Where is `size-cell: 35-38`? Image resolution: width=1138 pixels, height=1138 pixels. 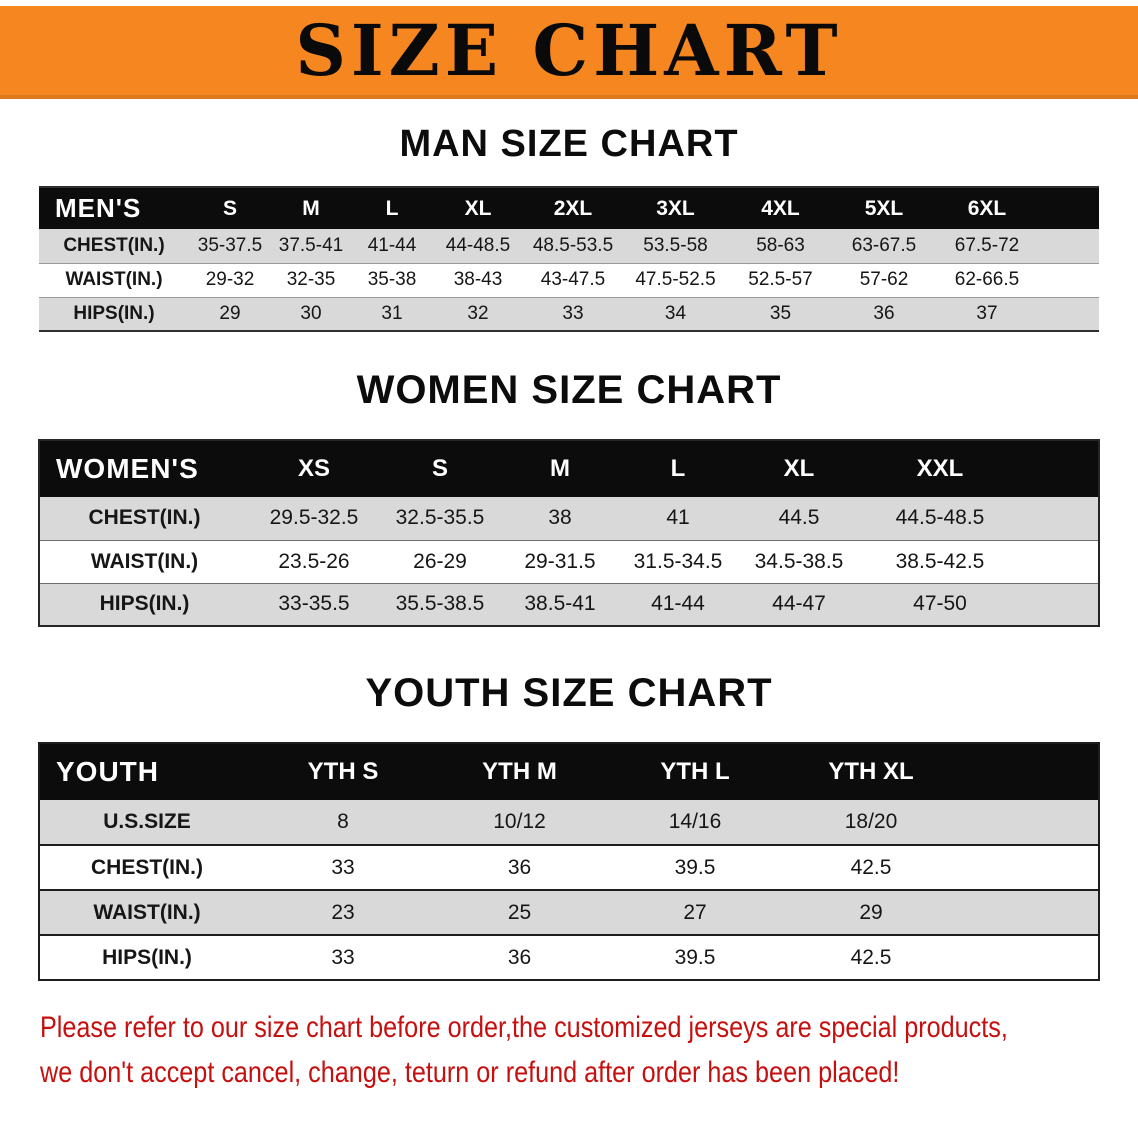 size-cell: 35-38 is located at coordinates (392, 279).